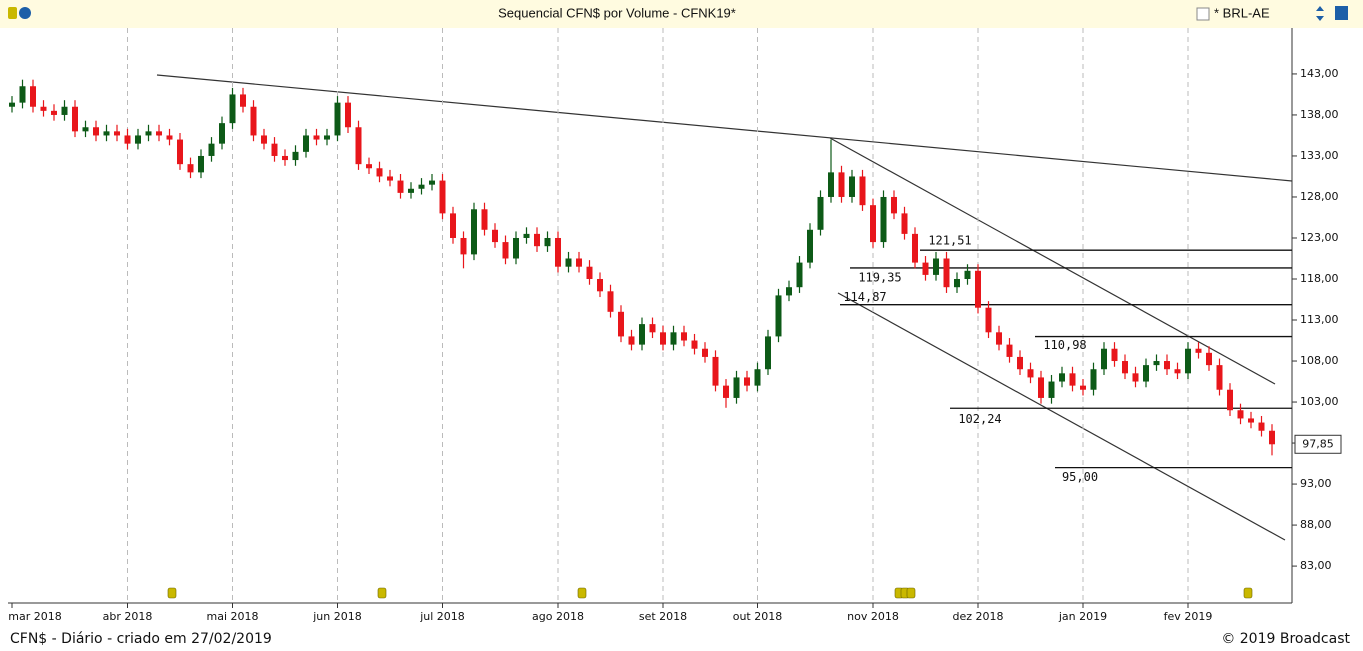  Describe the element at coordinates (1319, 155) in the screenshot. I see `y-tick-label: 133,00` at that location.